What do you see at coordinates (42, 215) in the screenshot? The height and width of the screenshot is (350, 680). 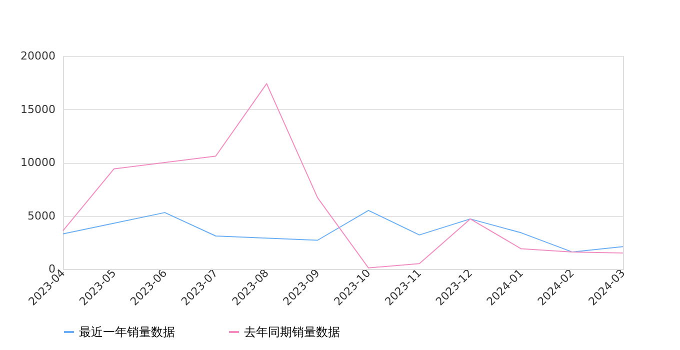 I see `y-tick-label: 5000` at bounding box center [42, 215].